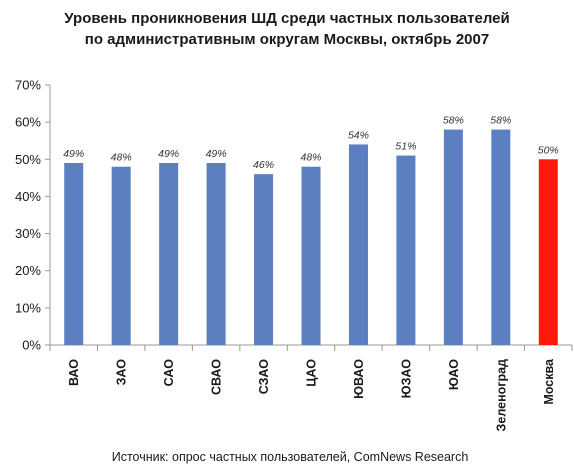 The image size is (574, 470). Describe the element at coordinates (122, 372) in the screenshot. I see `x-category-label: ЗАО` at that location.